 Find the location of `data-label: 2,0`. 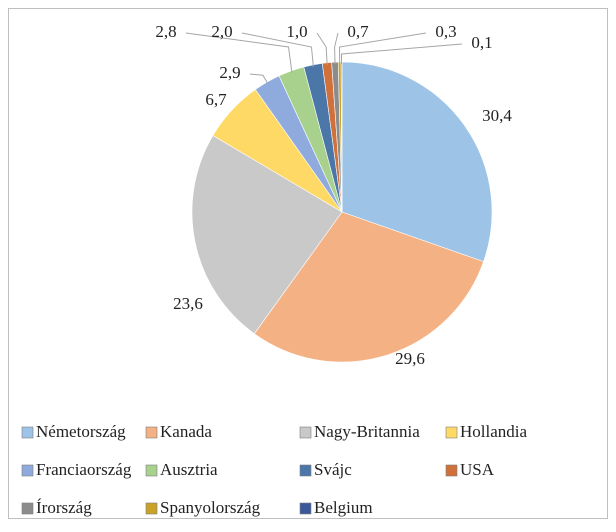

data-label: 2,0 is located at coordinates (221, 31).